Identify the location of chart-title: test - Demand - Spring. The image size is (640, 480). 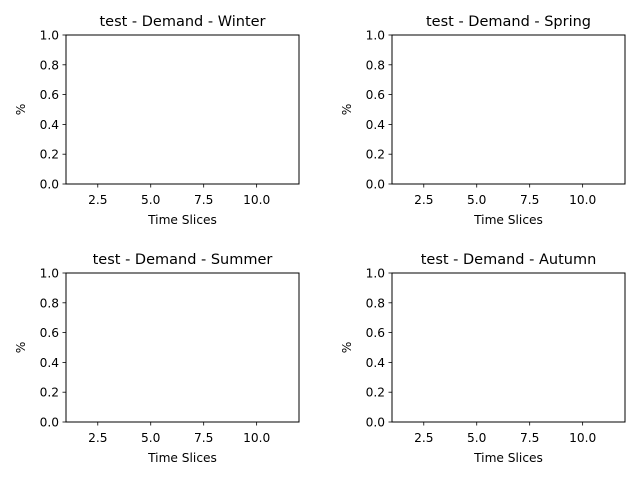
(508, 22).